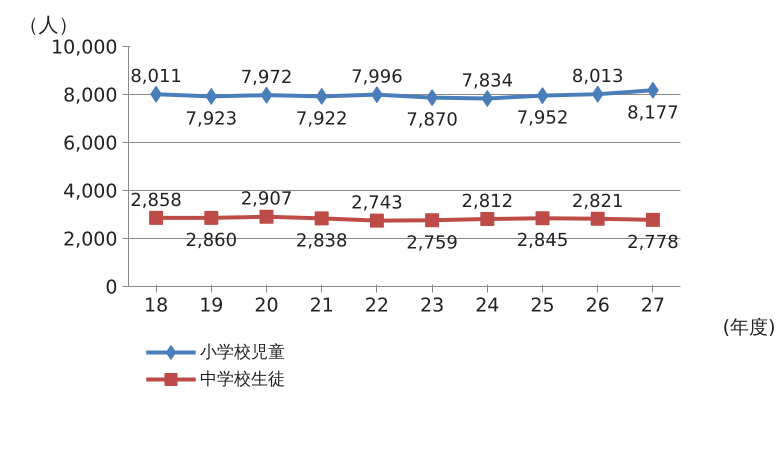  What do you see at coordinates (487, 305) in the screenshot?
I see `x-tick-label: 24` at bounding box center [487, 305].